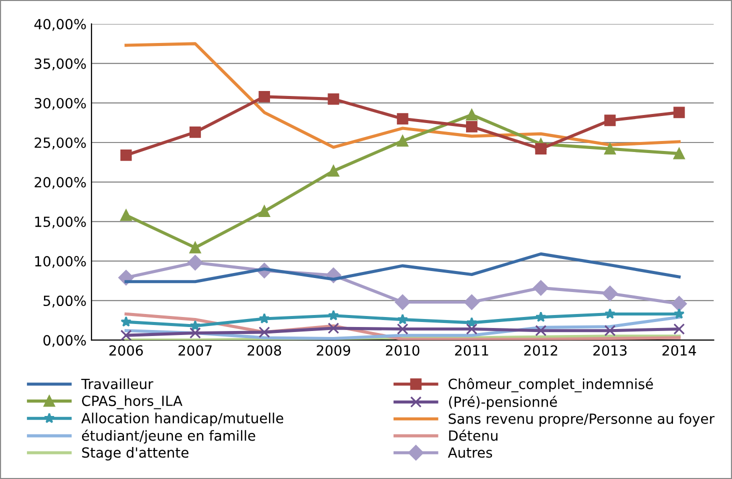  Describe the element at coordinates (550, 385) in the screenshot. I see `legend-label: Chômeur_complet_indemnisé` at that location.